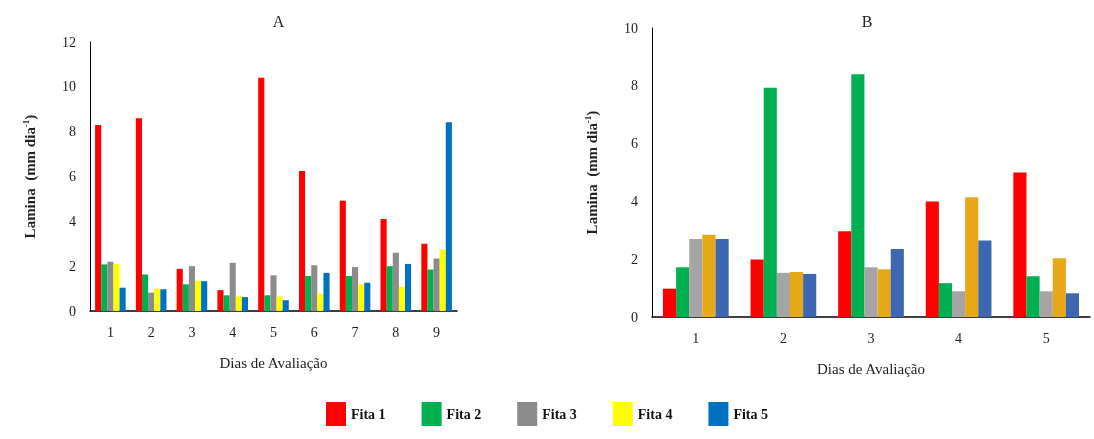 This screenshot has width=1094, height=439. Describe the element at coordinates (368, 414) in the screenshot. I see `legend-label: Fita 1` at that location.